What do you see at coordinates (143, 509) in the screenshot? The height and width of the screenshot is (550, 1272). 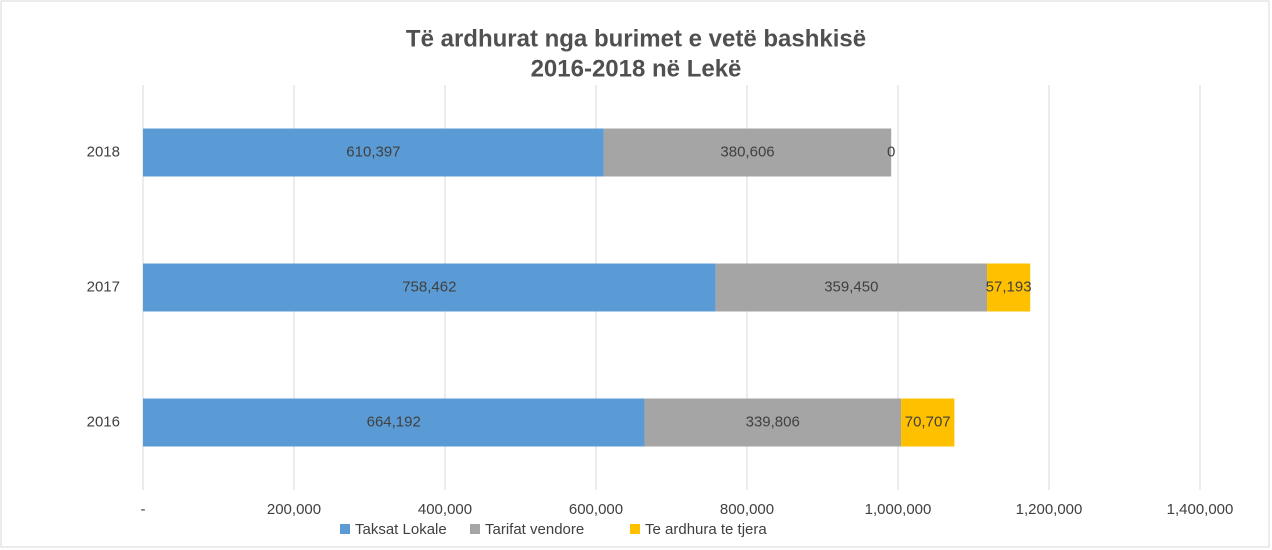 I see `x-tick-label: -` at bounding box center [143, 509].